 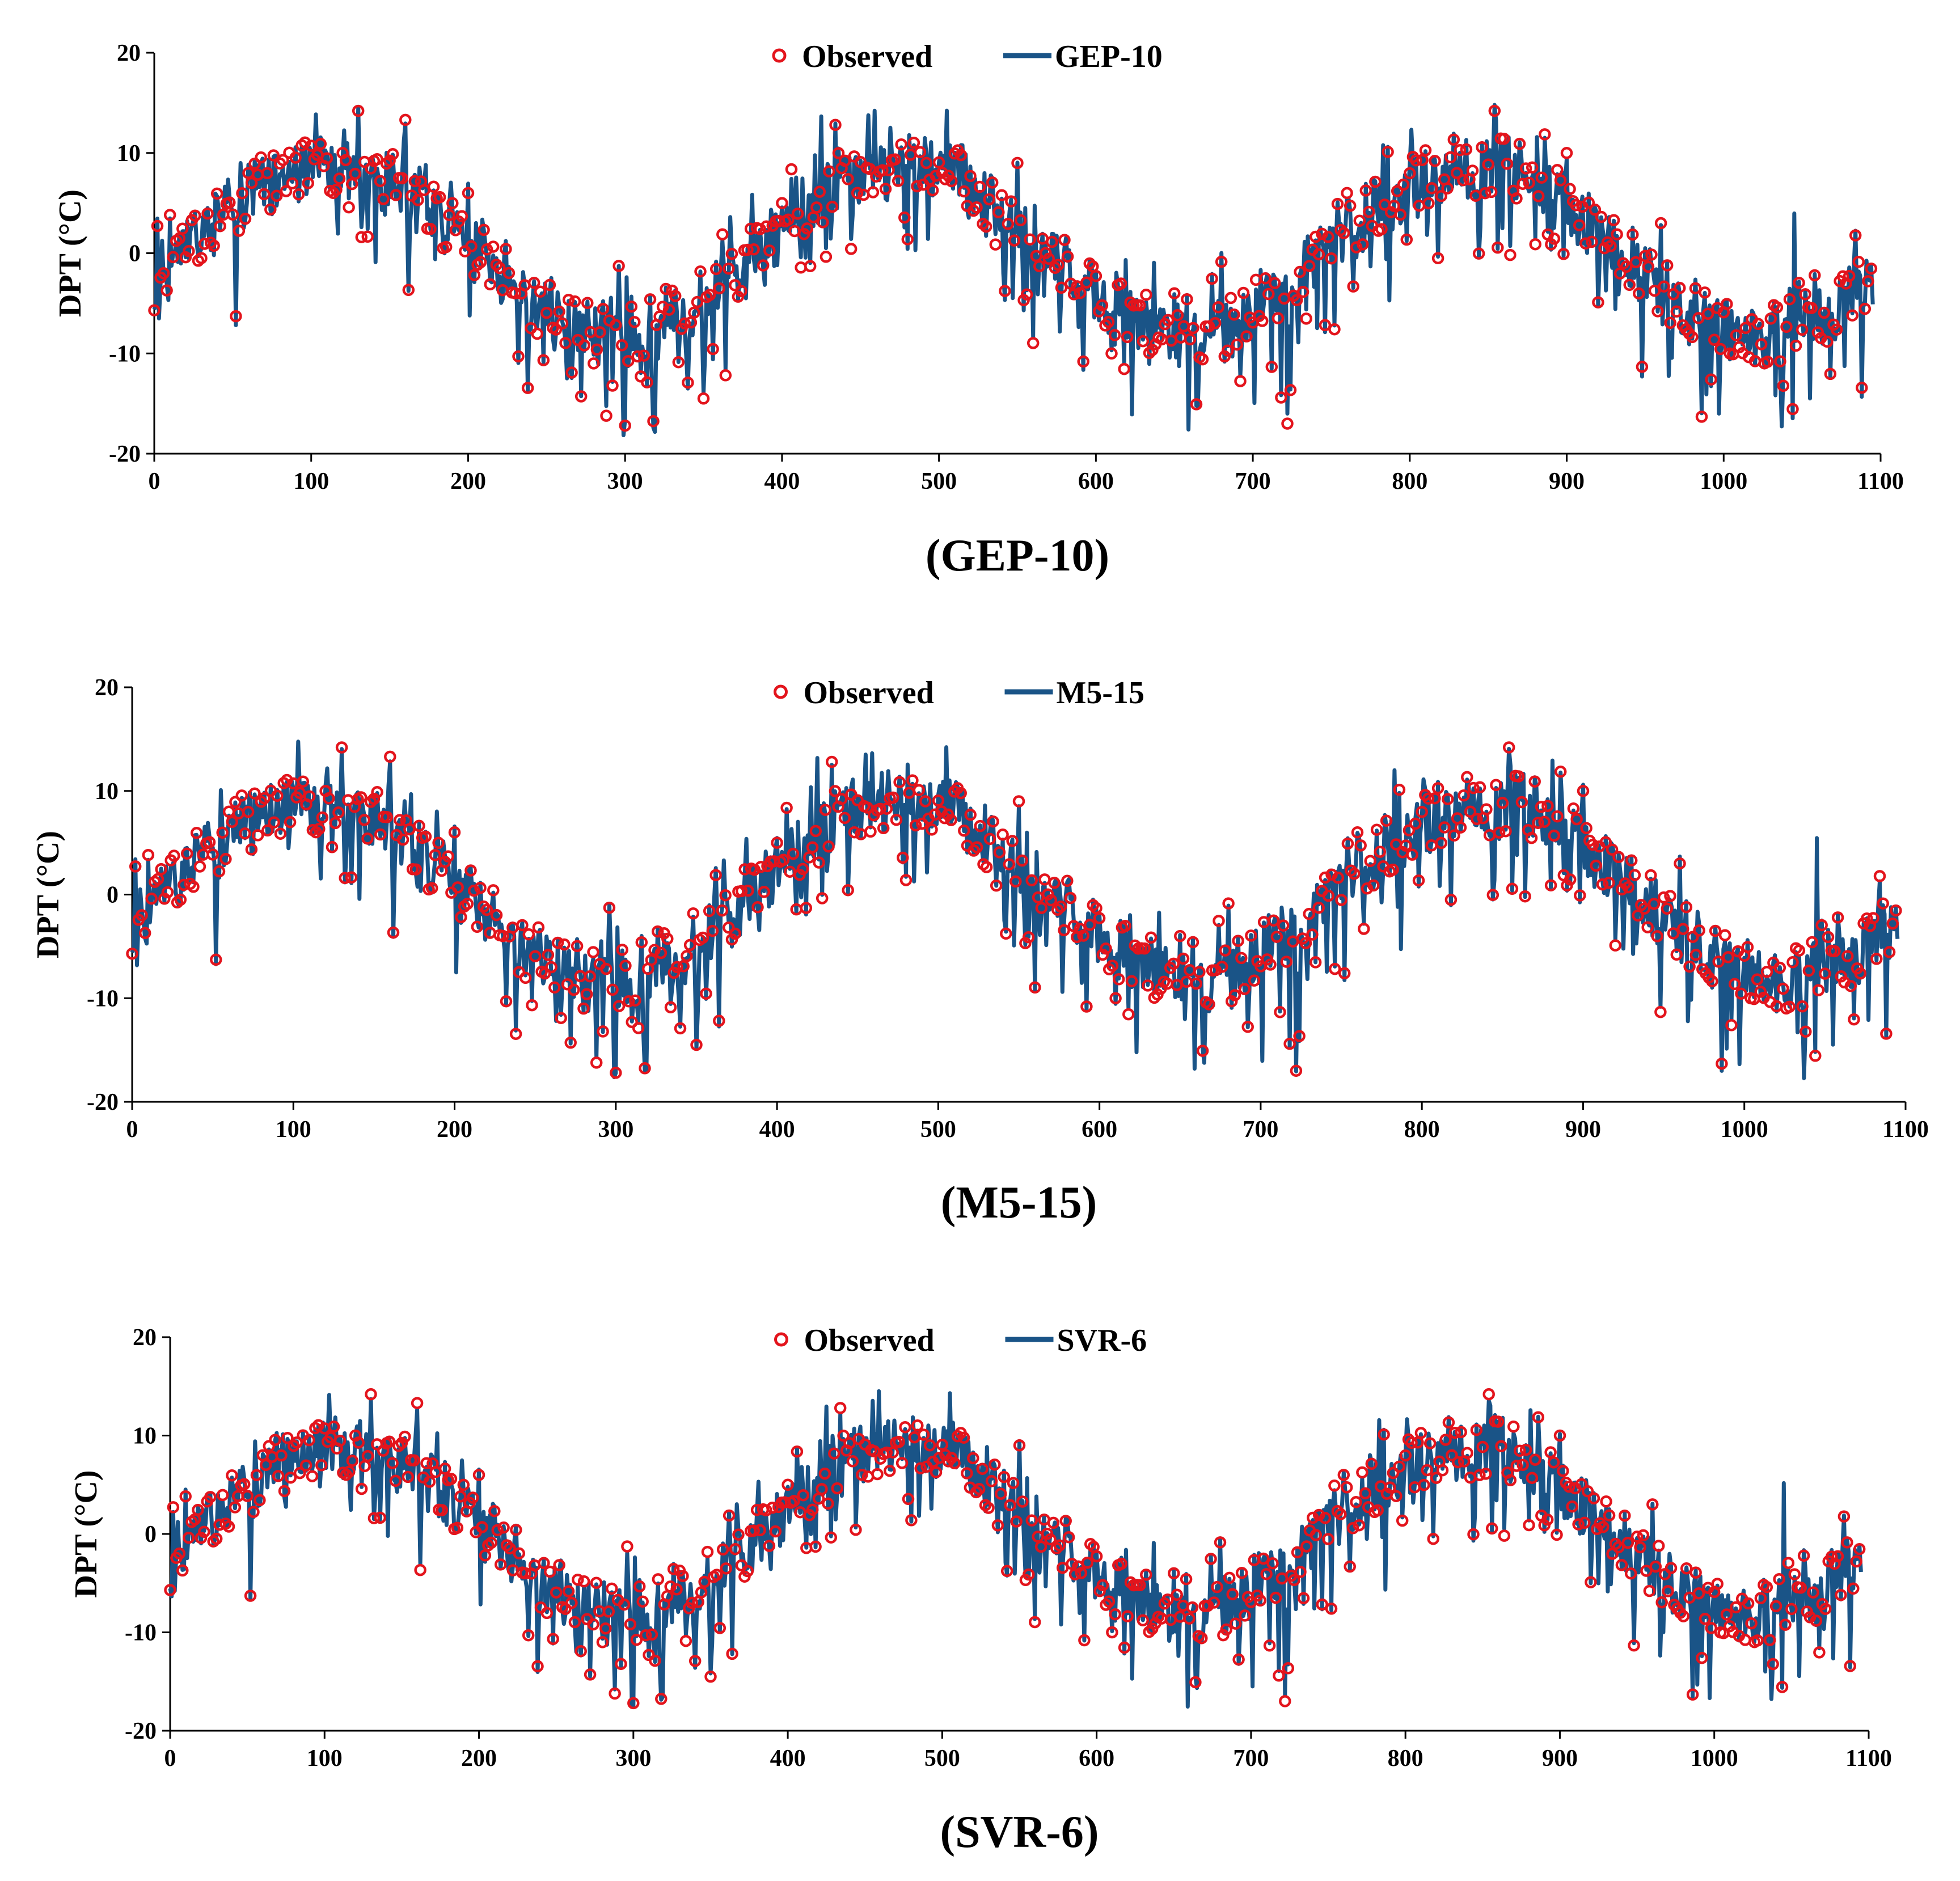 I want to click on x-tick-label: 1000, so click(x=1715, y=1758).